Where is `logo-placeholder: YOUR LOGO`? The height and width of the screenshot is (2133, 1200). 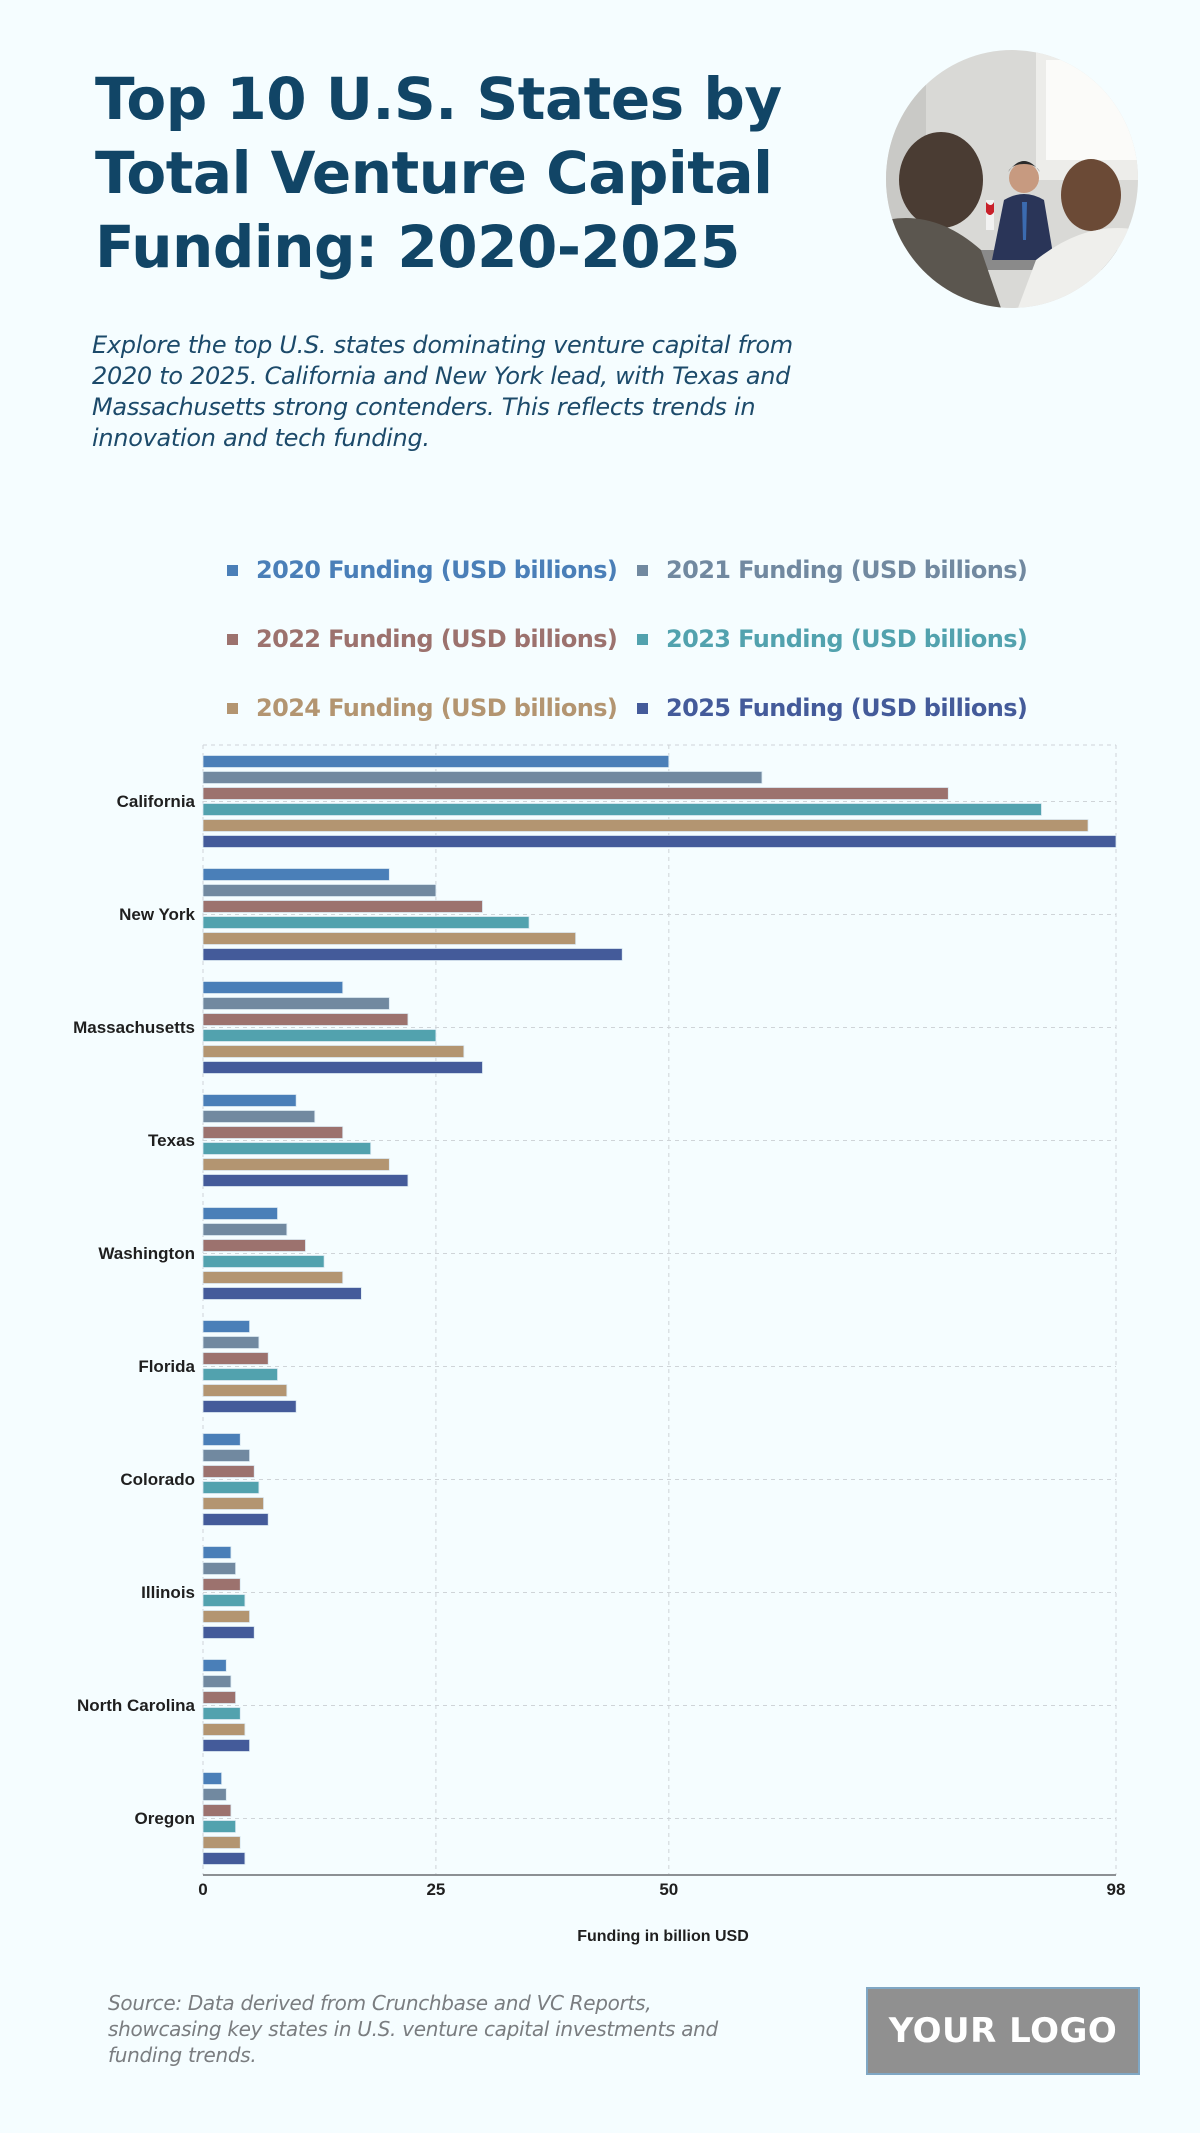 logo-placeholder: YOUR LOGO is located at coordinates (1003, 2031).